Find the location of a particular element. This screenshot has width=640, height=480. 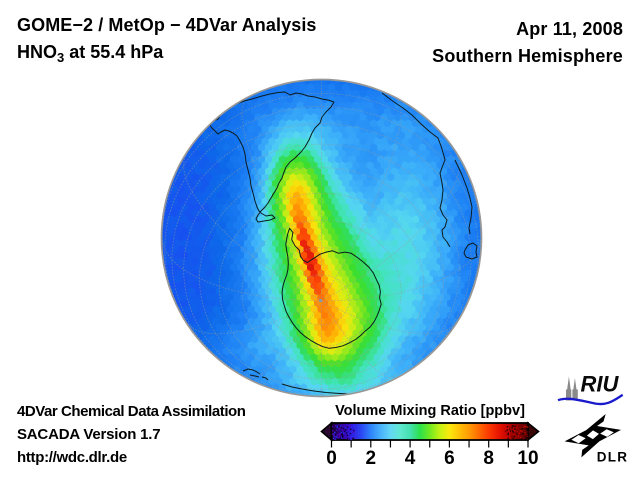

svg-text: DLR is located at coordinates (612, 457).